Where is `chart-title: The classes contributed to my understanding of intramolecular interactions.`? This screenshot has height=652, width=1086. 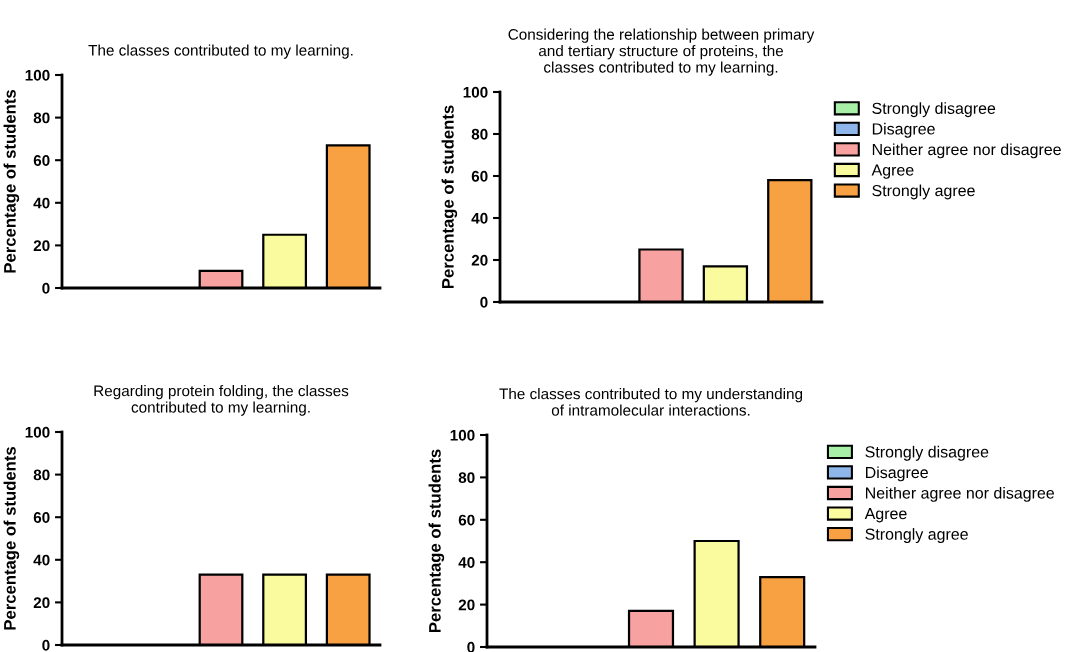
chart-title: The classes contributed to my understanding of intramolecular interactions. is located at coordinates (651, 402).